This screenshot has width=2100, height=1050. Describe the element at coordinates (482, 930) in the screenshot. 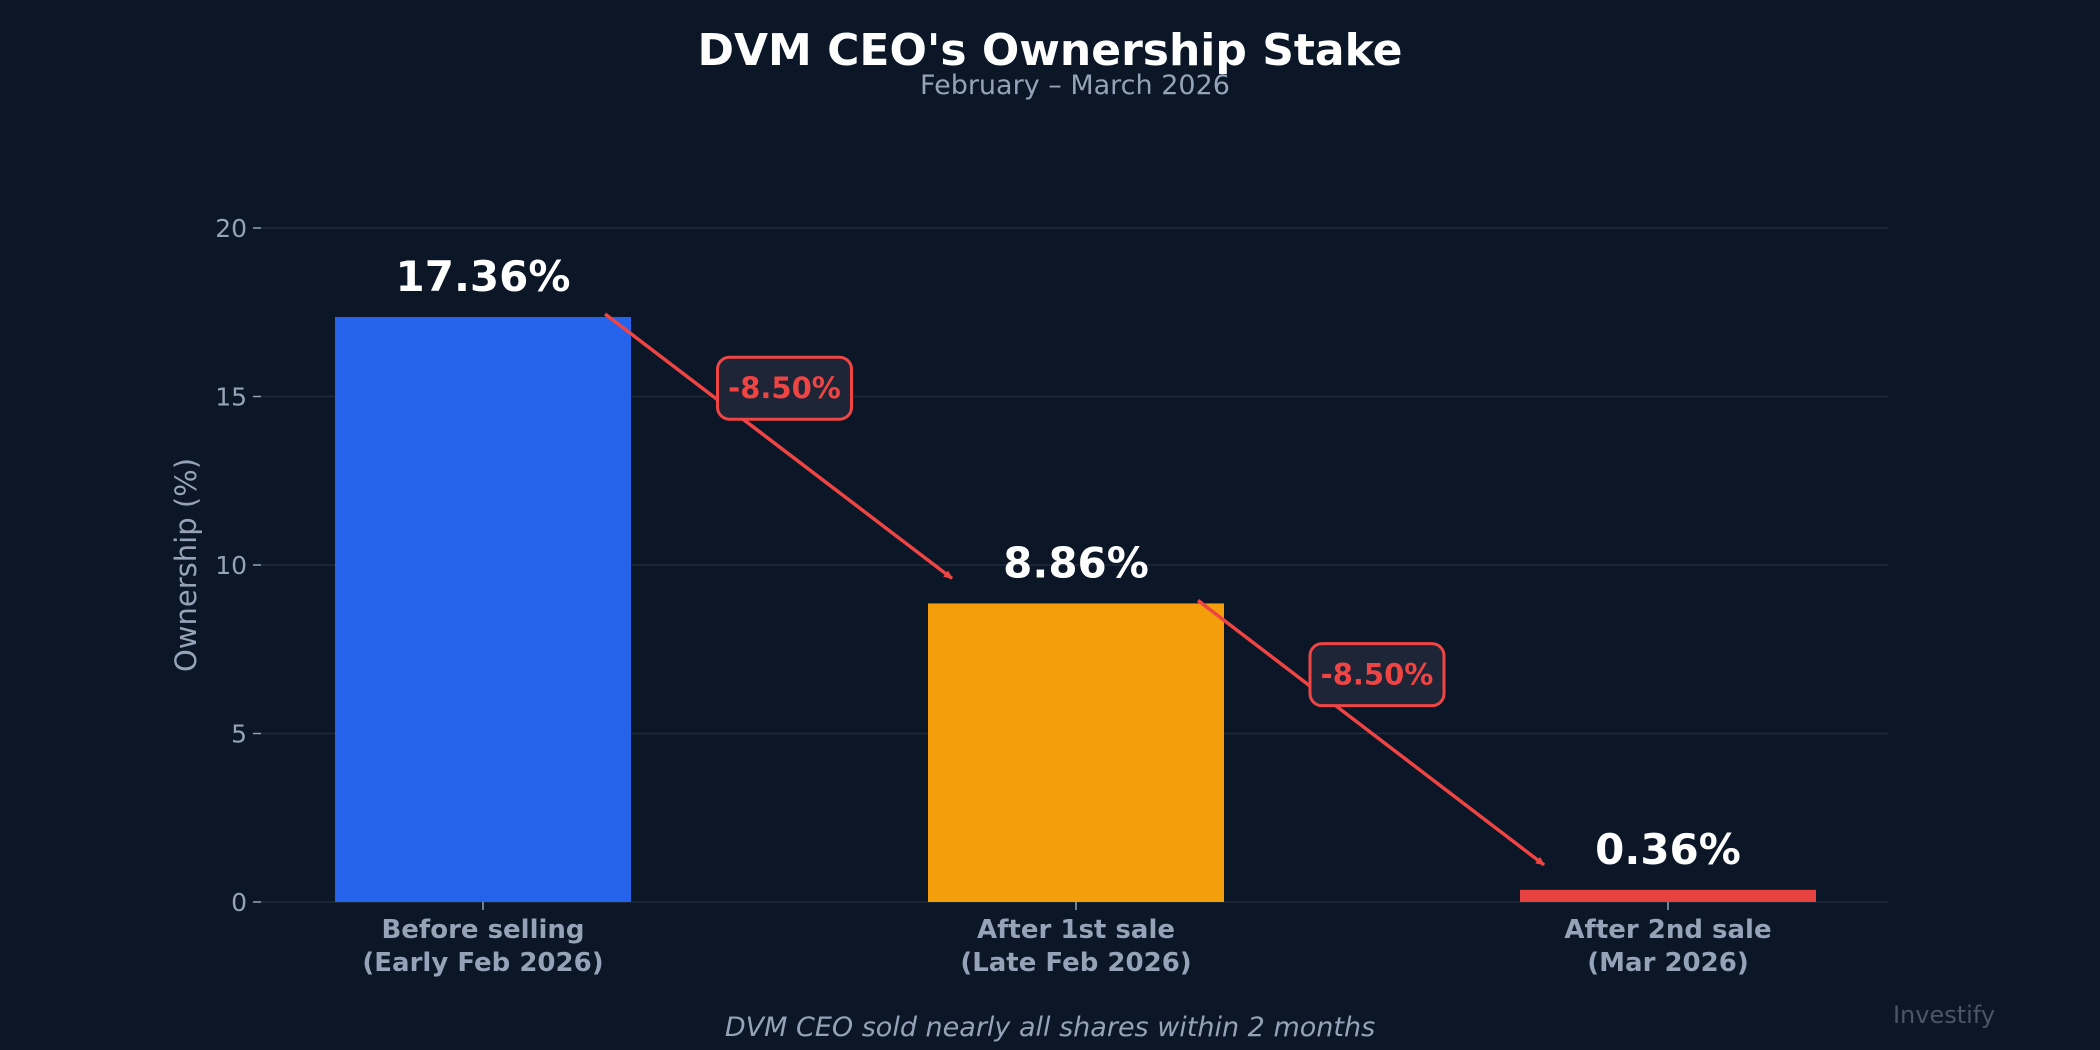

I see `x-tick-label: Before selling` at that location.